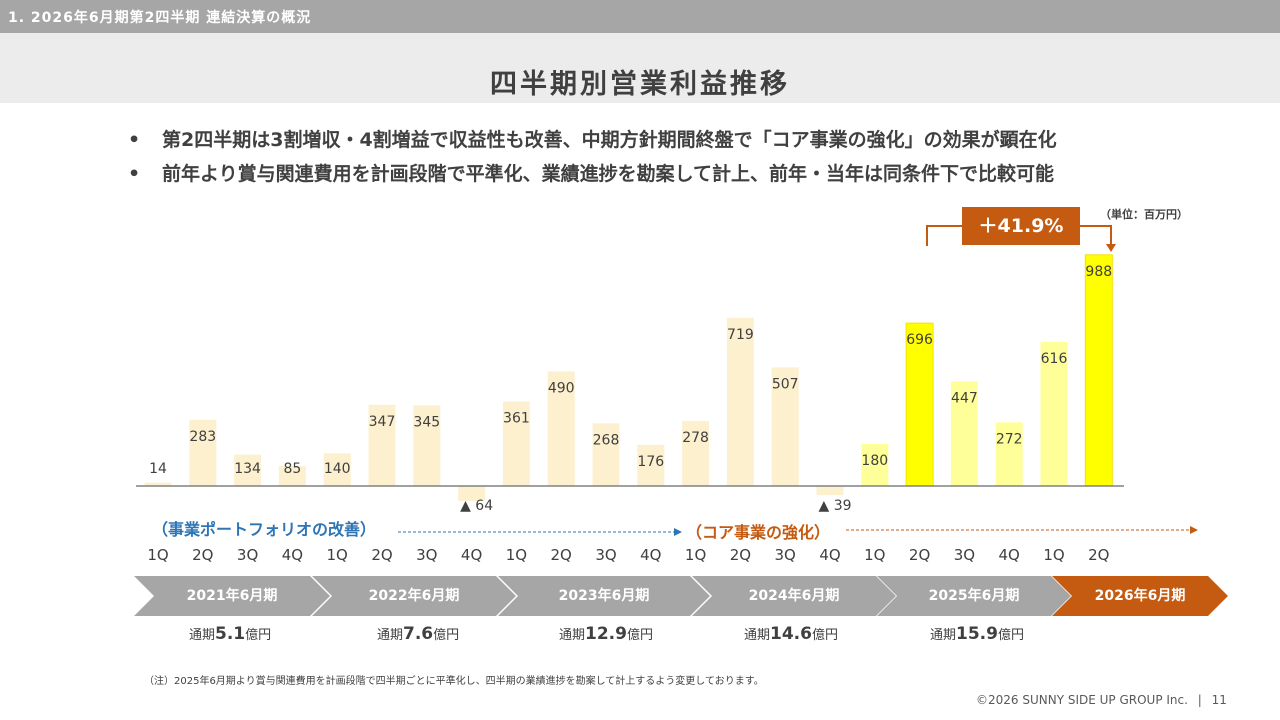 The width and height of the screenshot is (1280, 720). What do you see at coordinates (476, 506) in the screenshot?
I see `bar-value-label-7: ▲ 64` at bounding box center [476, 506].